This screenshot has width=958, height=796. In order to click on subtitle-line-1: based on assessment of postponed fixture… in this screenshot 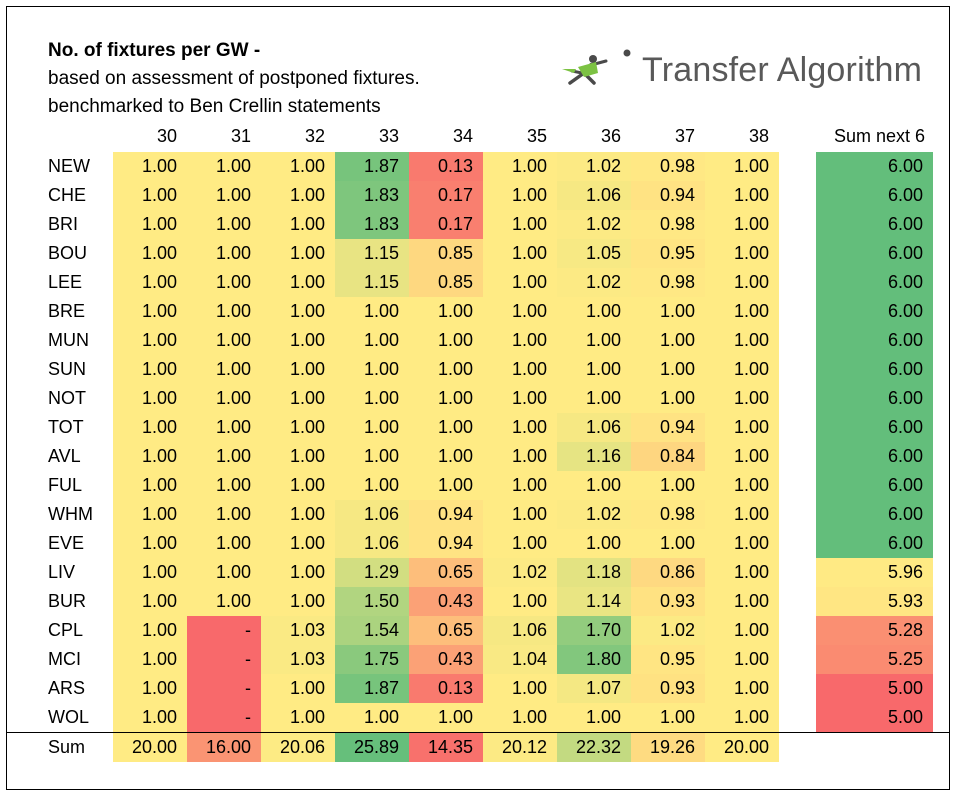, I will do `click(234, 78)`.